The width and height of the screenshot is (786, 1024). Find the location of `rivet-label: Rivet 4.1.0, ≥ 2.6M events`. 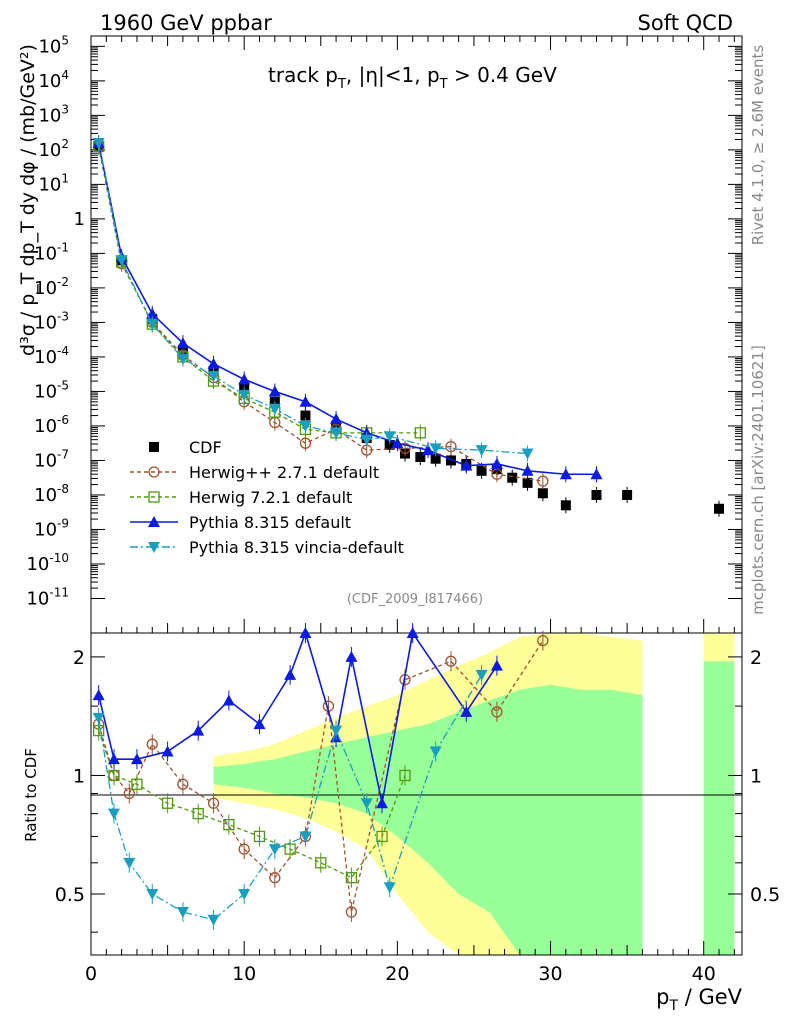

rivet-label: Rivet 4.1.0, ≥ 2.6M events is located at coordinates (758, 145).